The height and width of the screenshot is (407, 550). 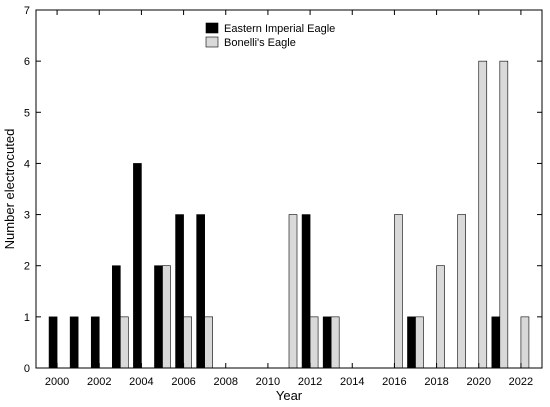 I want to click on x-tick-label-2020: 2020, so click(x=479, y=382).